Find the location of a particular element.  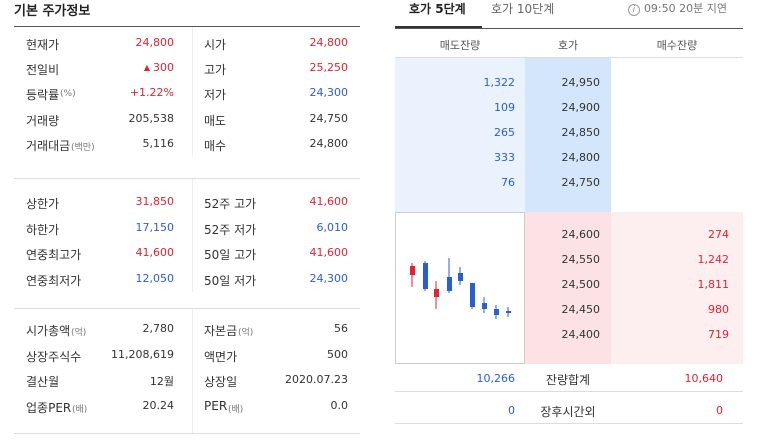

ask-price-area is located at coordinates (568, 135).